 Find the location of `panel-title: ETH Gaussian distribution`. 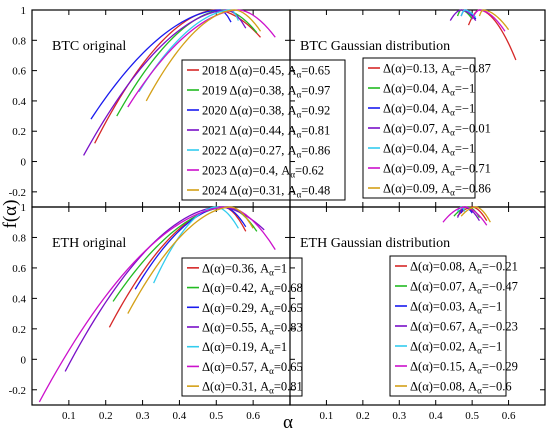

panel-title: ETH Gaussian distribution is located at coordinates (375, 243).